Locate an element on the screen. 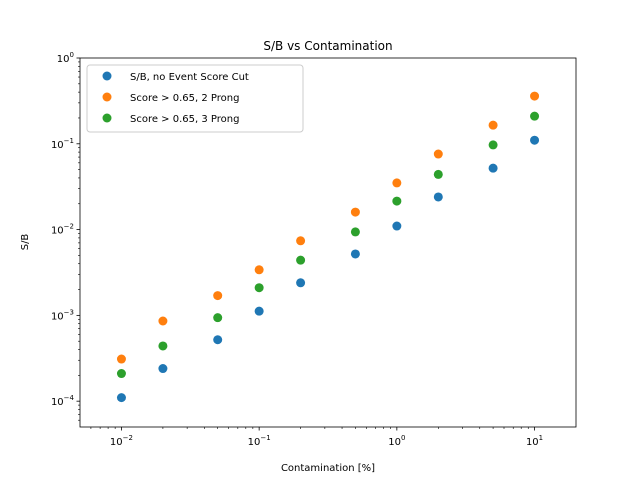 This screenshot has height=484, width=640. y-tick-label: 10⁻³ is located at coordinates (62, 315).